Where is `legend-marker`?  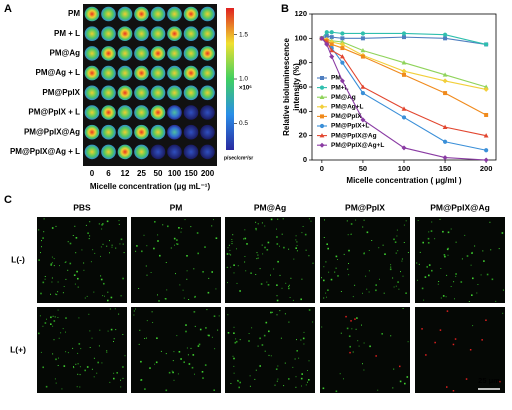
legend-marker is located at coordinates (322, 107).